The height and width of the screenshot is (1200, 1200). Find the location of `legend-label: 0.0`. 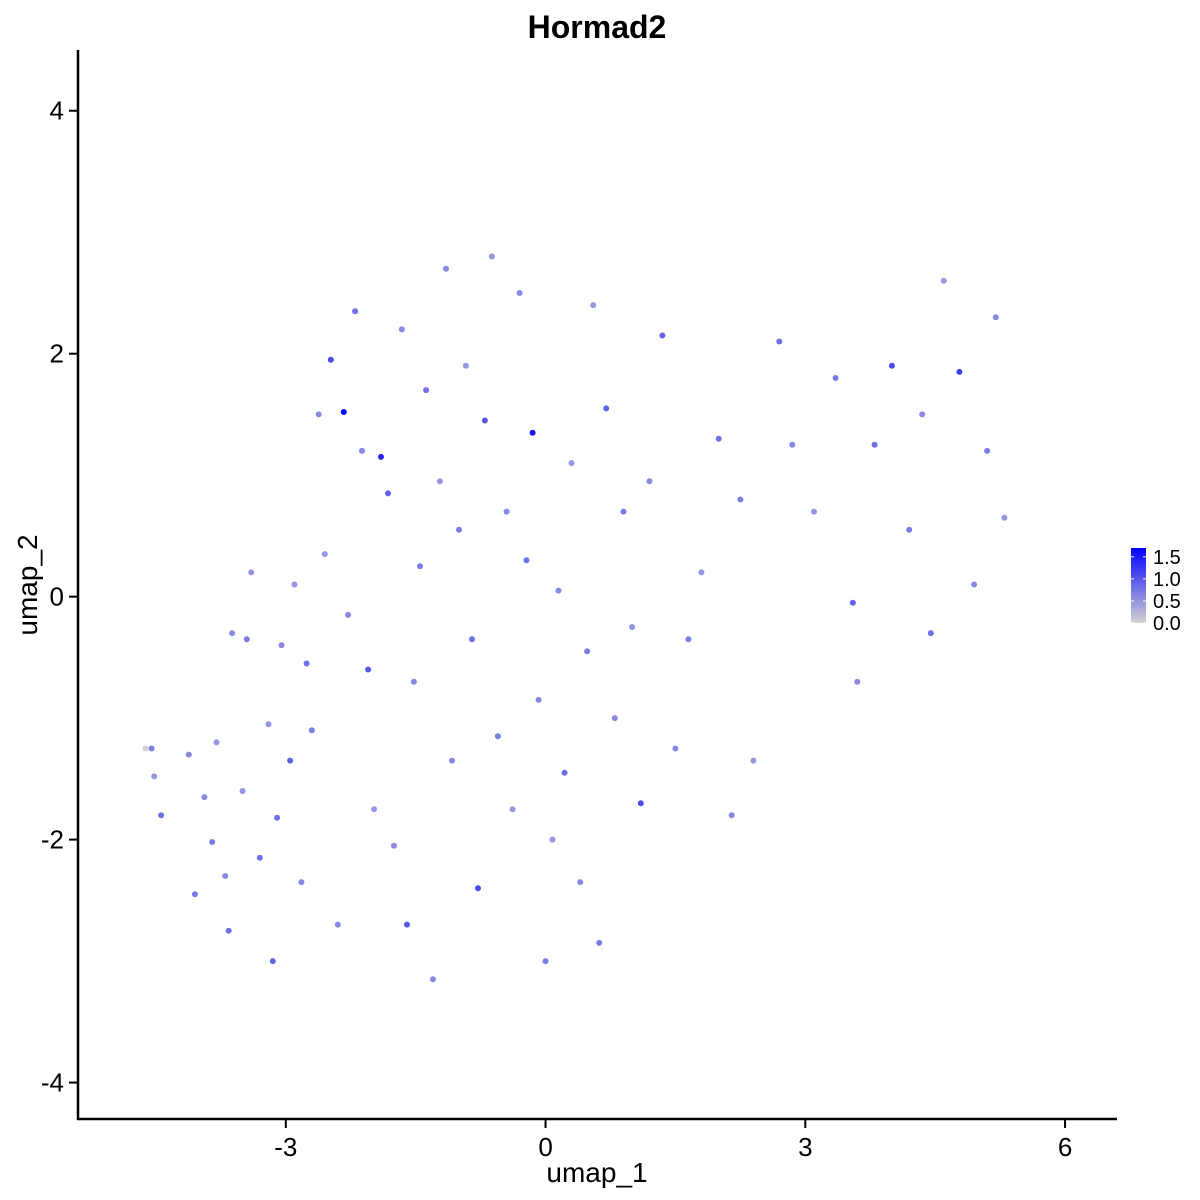

legend-label: 0.0 is located at coordinates (1167, 624).